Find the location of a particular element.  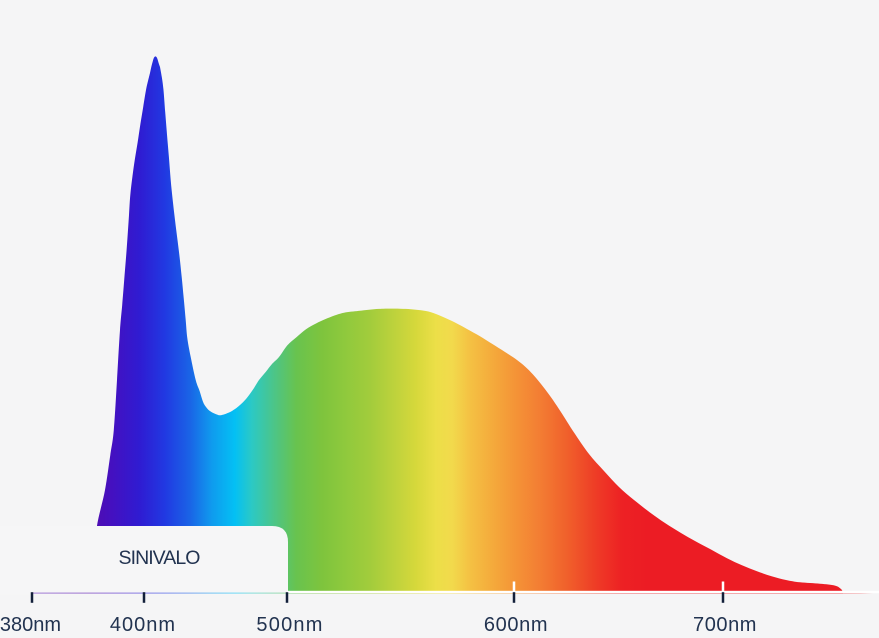

svg-text: 700nm is located at coordinates (725, 625).